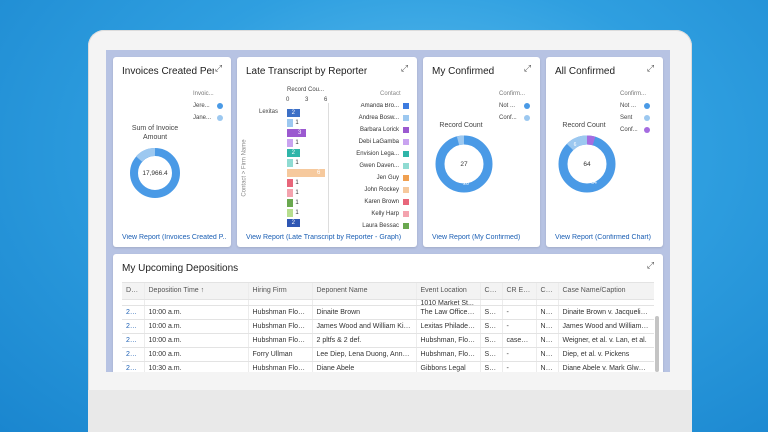 The image size is (768, 432). What do you see at coordinates (378, 142) in the screenshot?
I see `late-legend-item: Debi LaGamba` at bounding box center [378, 142].